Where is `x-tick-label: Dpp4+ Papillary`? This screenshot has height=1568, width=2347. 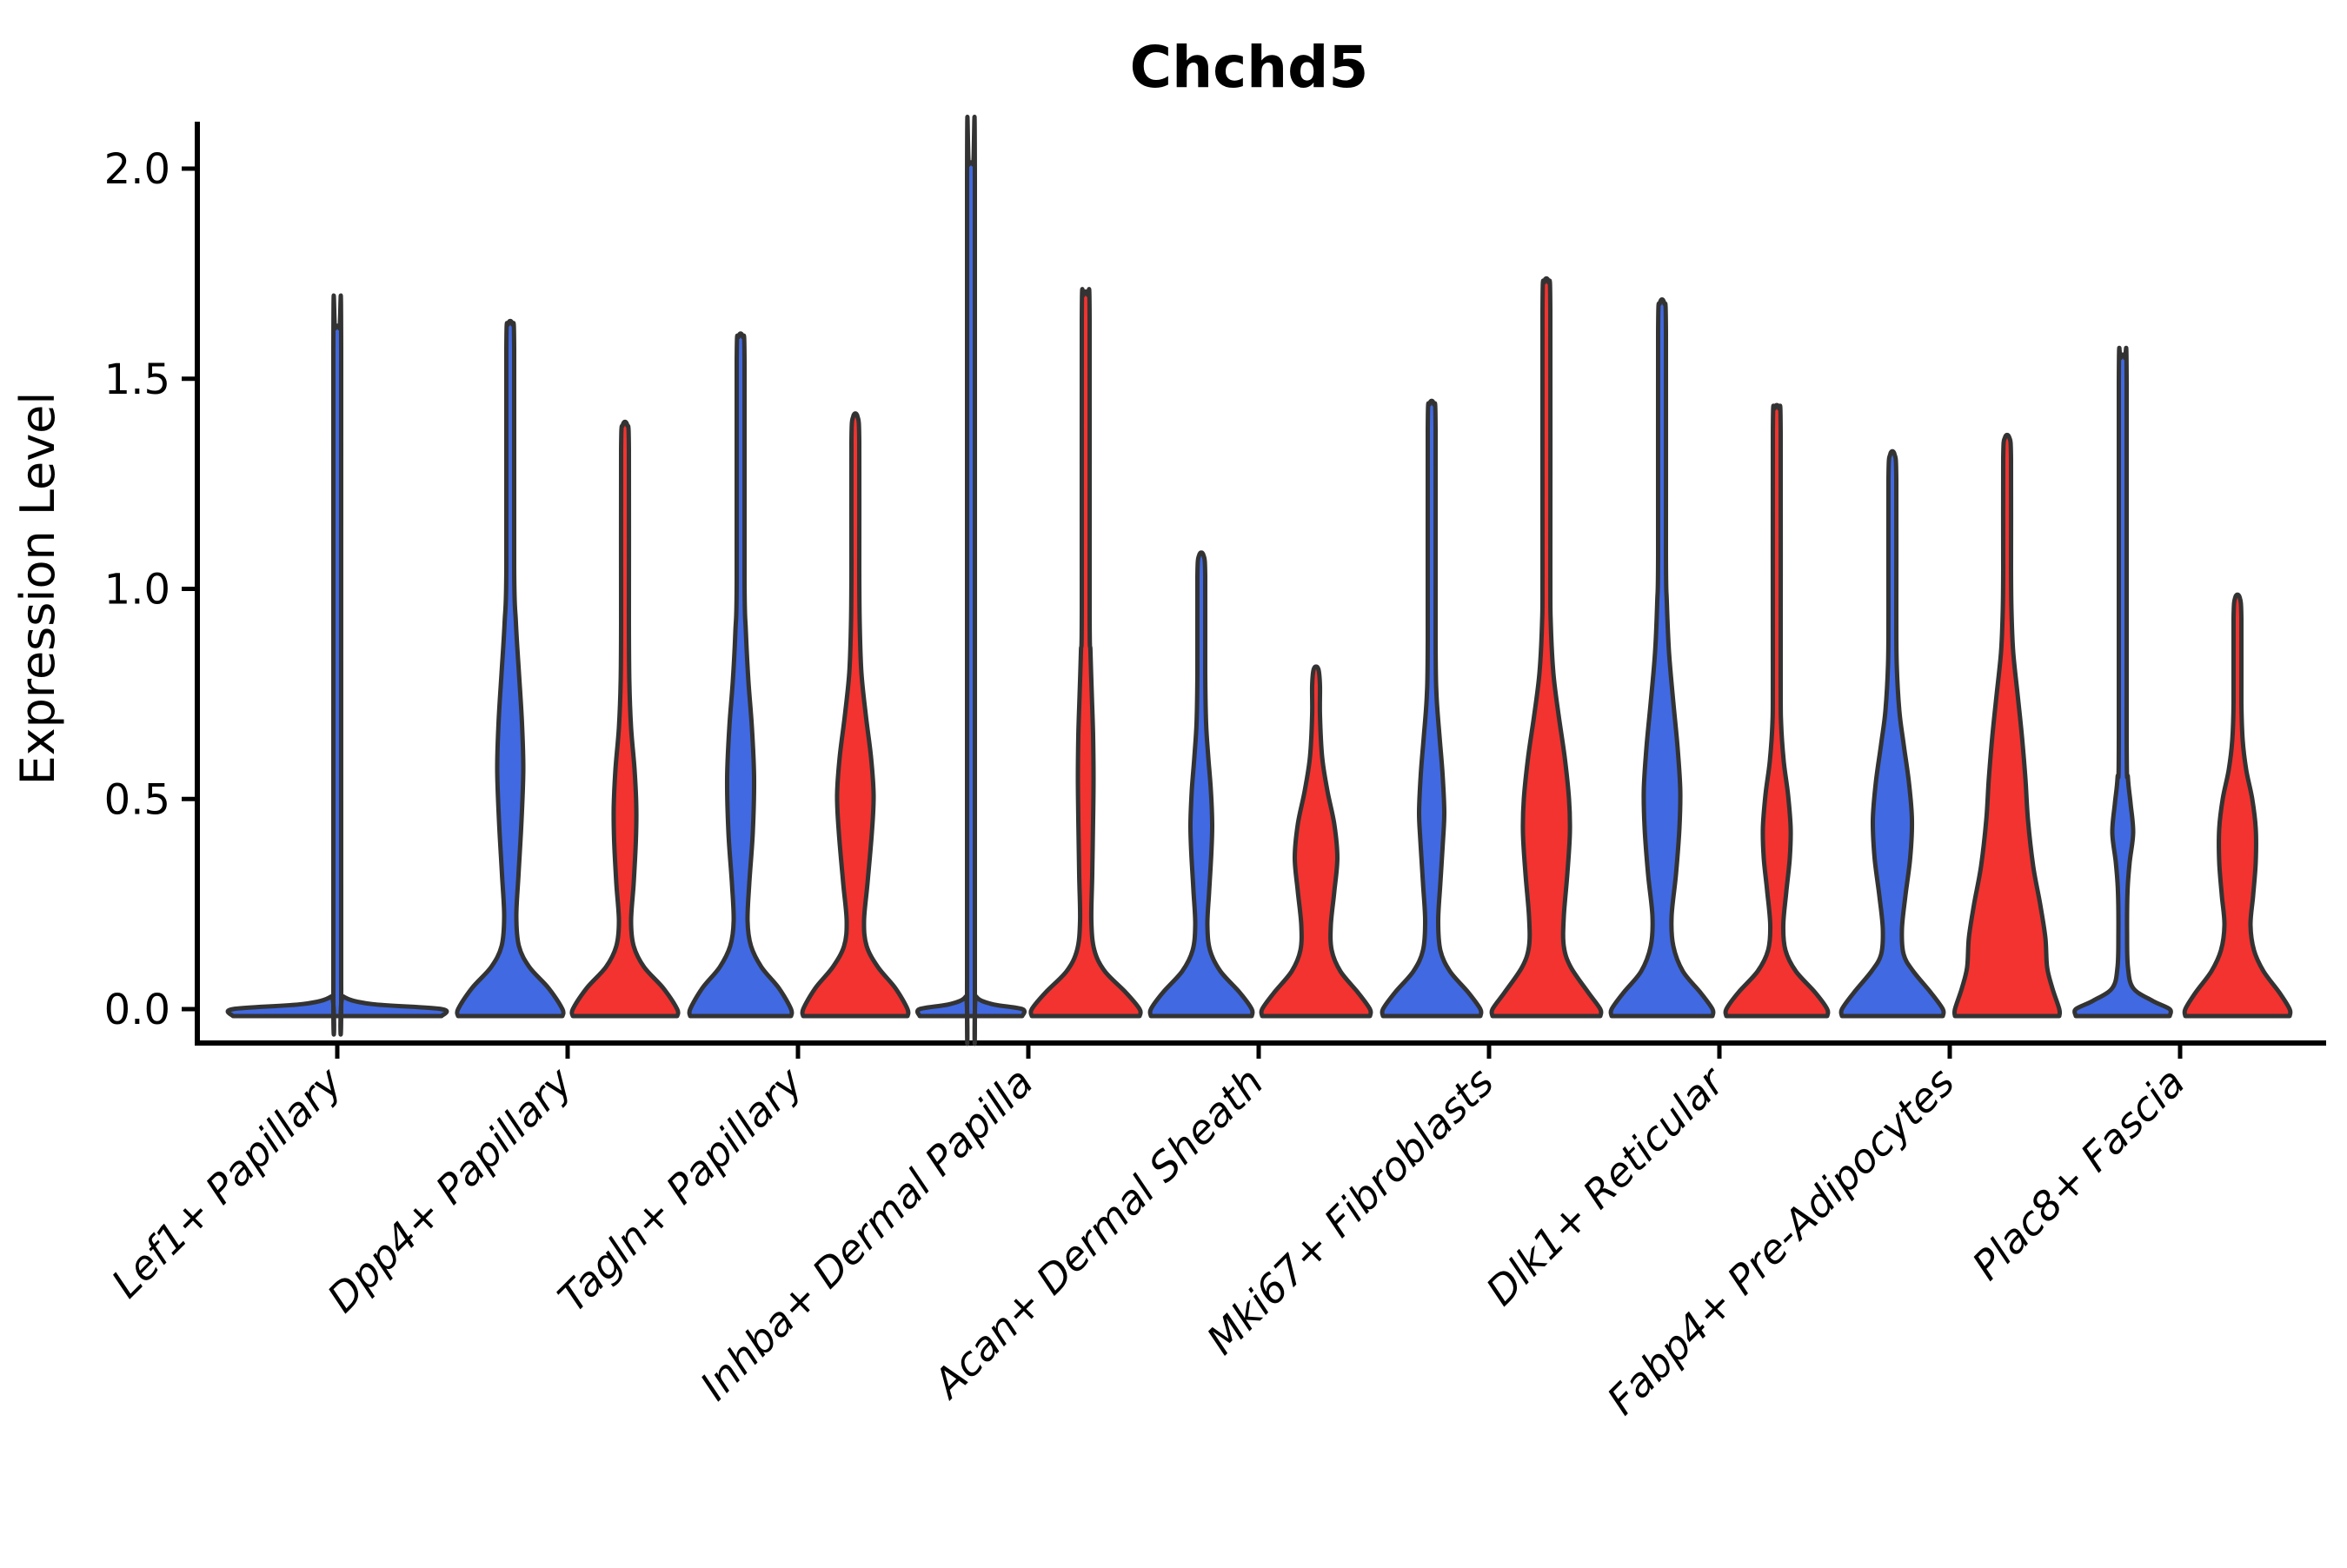 x-tick-label: Dpp4+ Papillary is located at coordinates (450, 1189).